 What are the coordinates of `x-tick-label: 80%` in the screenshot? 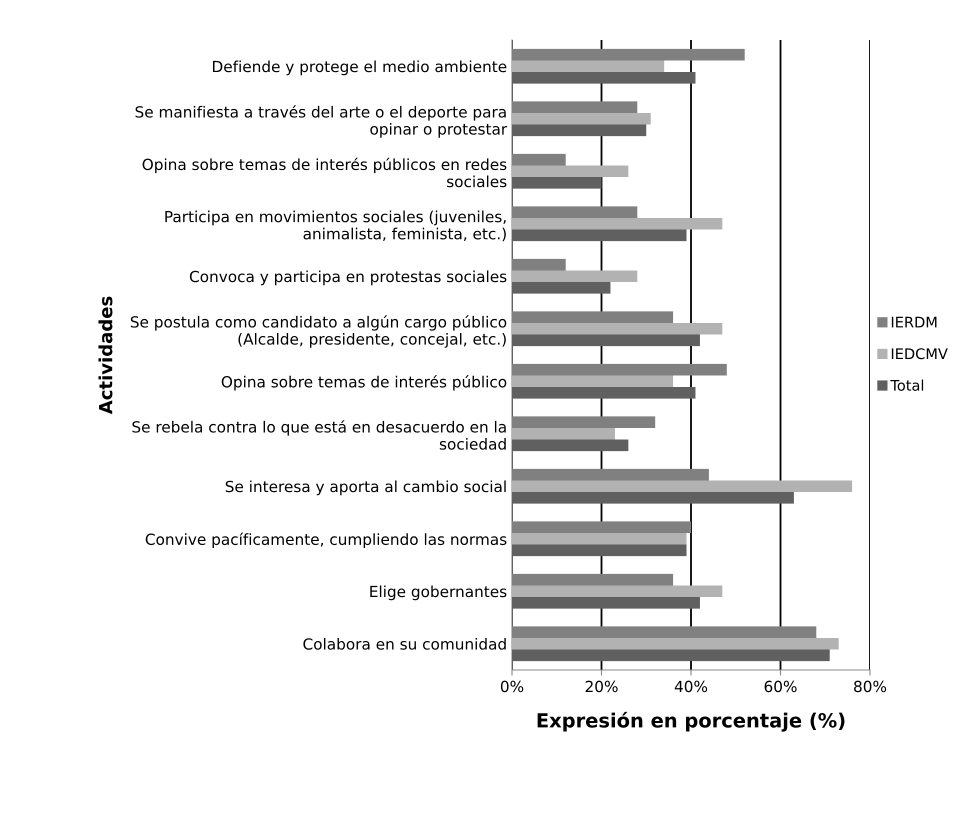 It's located at (870, 686).